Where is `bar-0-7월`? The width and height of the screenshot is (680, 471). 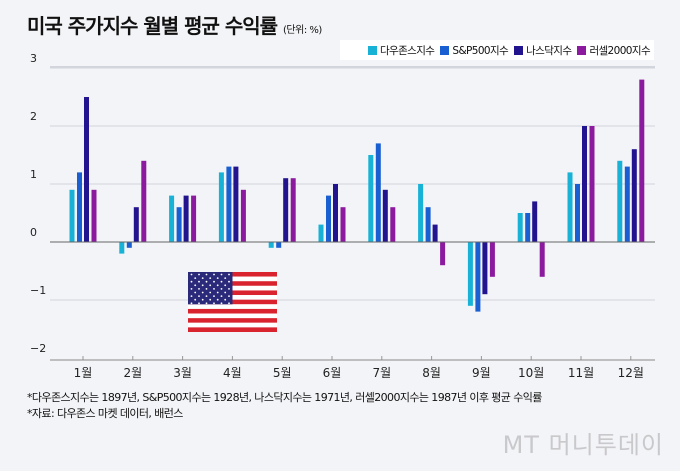
bar-0-7월 is located at coordinates (371, 198).